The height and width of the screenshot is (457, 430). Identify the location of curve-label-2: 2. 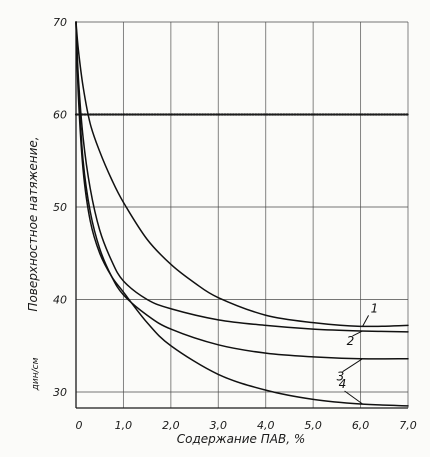
(351, 341).